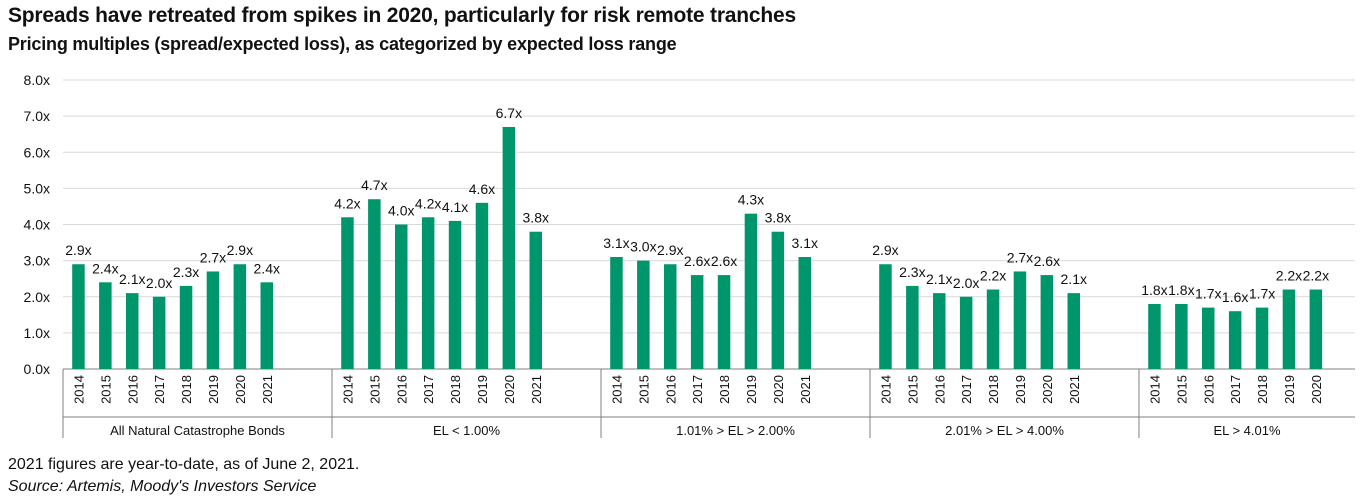 The image size is (1364, 502). What do you see at coordinates (509, 113) in the screenshot?
I see `data-label: 6.7x` at bounding box center [509, 113].